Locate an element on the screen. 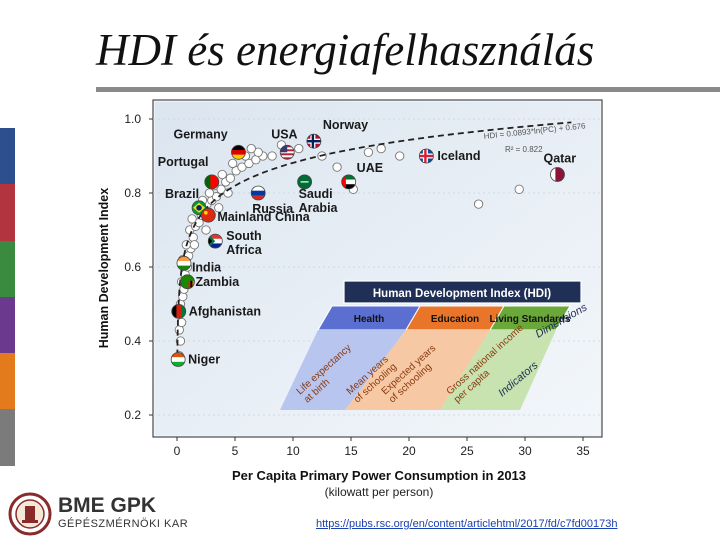 The image size is (720, 540). flag-norway-icon-ring is located at coordinates (314, 141).